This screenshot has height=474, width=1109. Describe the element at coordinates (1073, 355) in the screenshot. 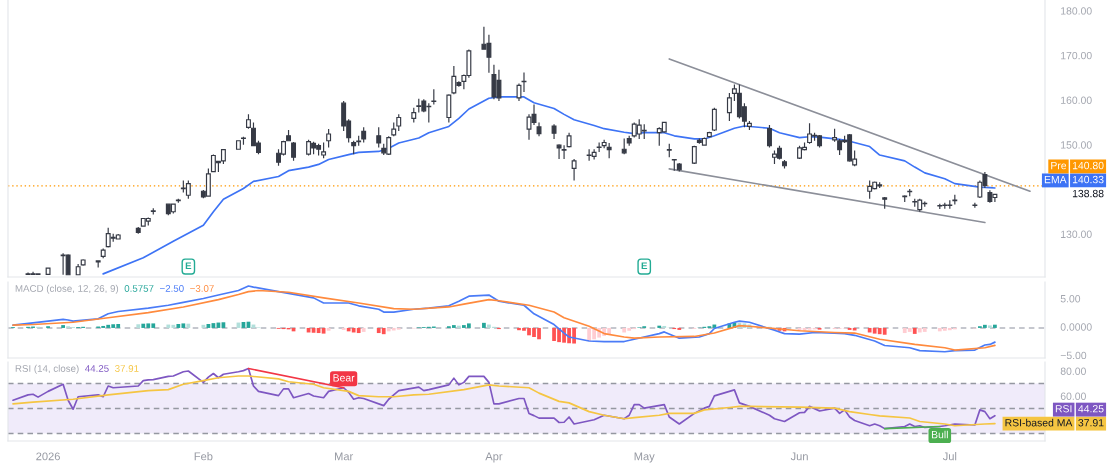

I see `y-tick-label: −5.00` at that location.